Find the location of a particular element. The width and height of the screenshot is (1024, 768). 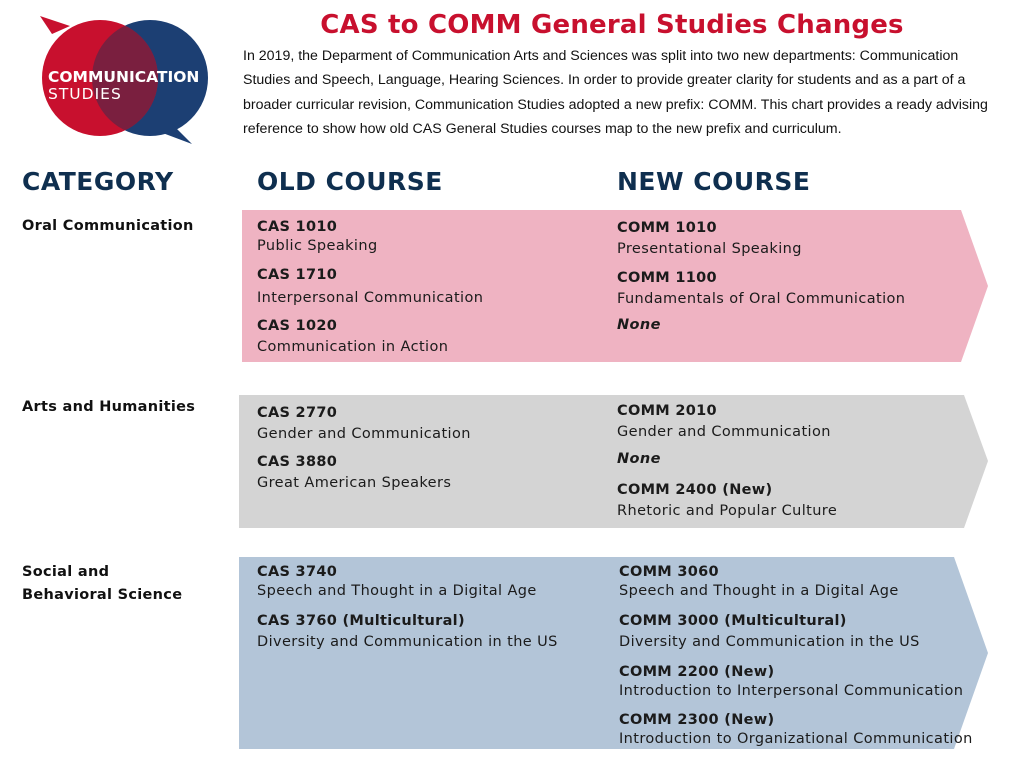

communication-studies-logo: COMMUNICATION STUDIES is located at coordinates (117, 82).